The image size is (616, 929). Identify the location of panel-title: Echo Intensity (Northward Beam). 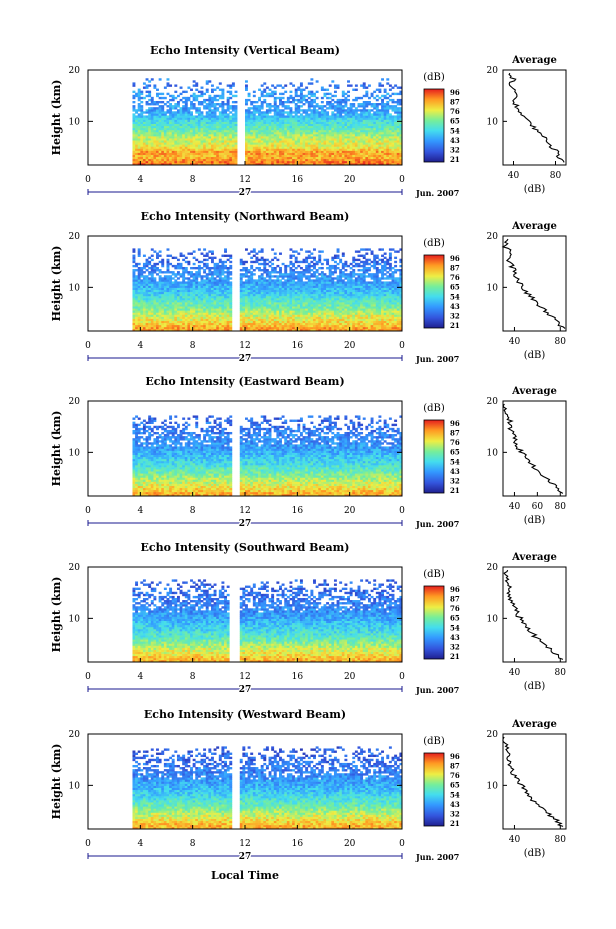
(245, 216).